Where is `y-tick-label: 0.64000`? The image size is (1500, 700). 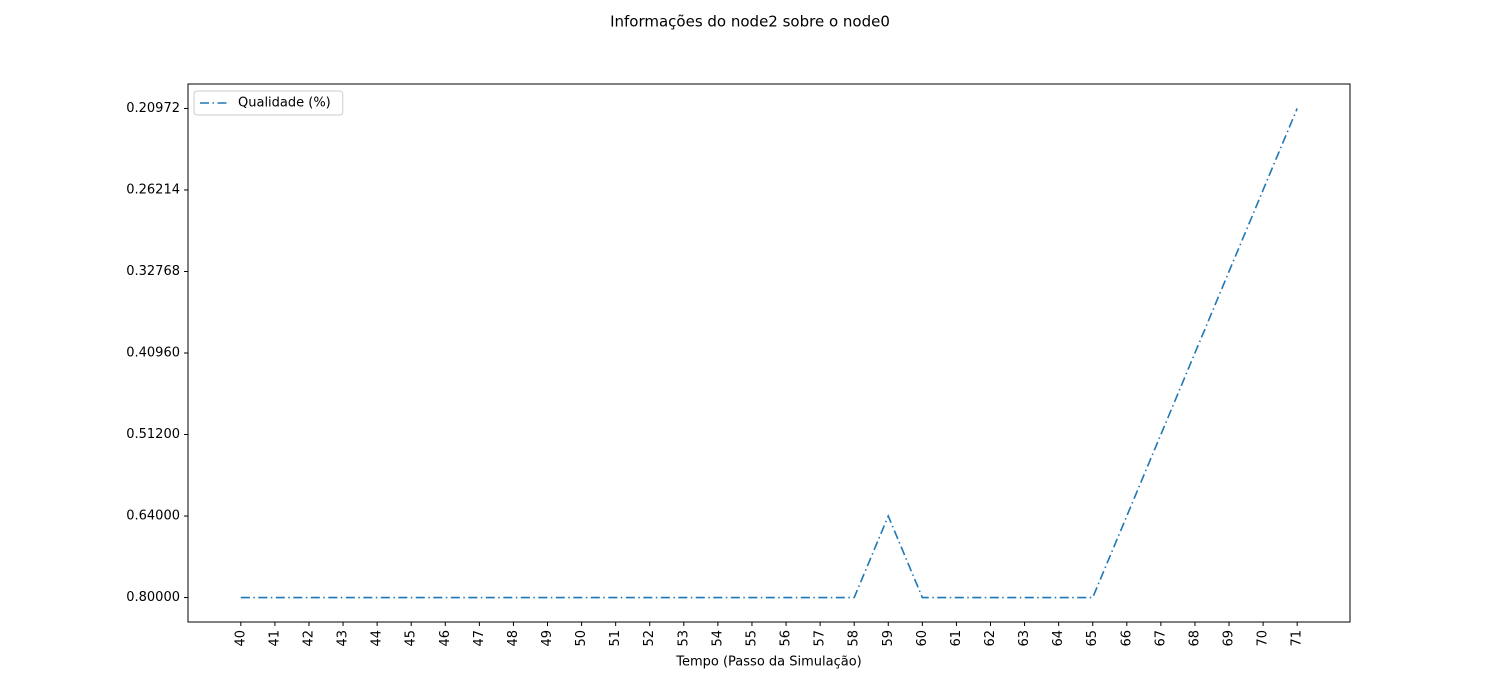
y-tick-label: 0.64000 is located at coordinates (153, 516).